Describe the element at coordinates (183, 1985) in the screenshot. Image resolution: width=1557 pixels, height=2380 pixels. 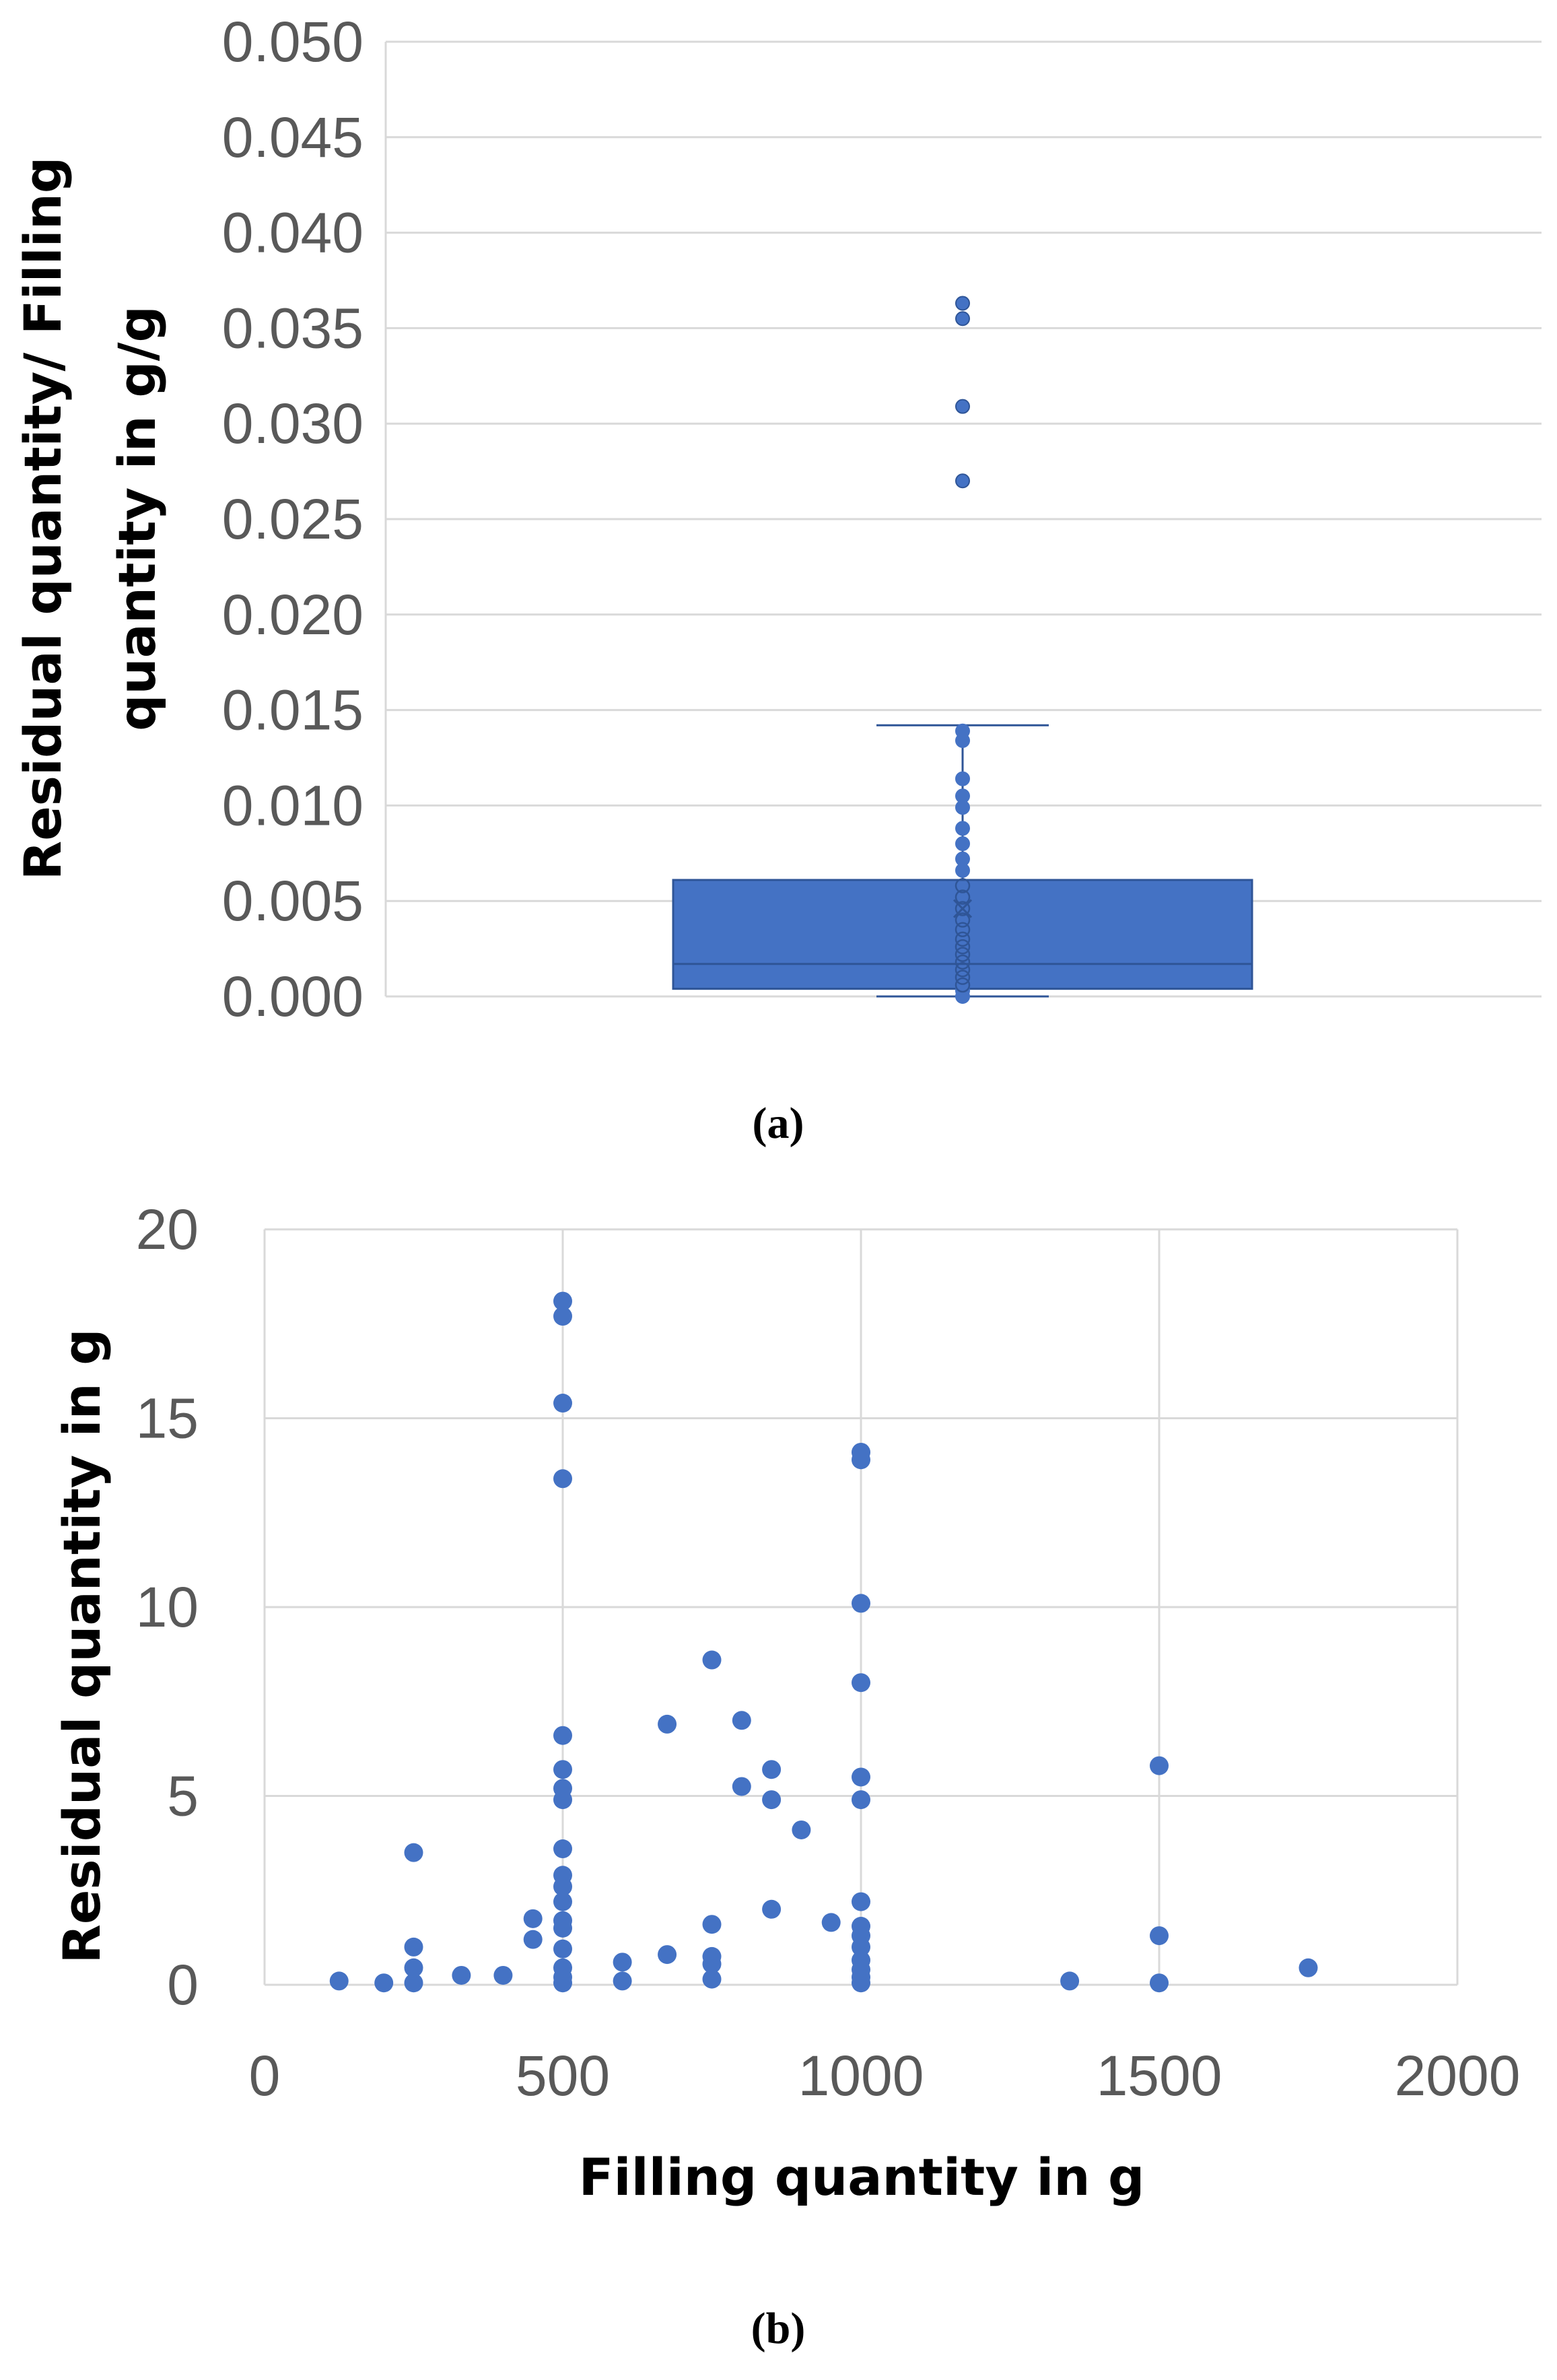
I see `chart-b-y-tick-label: 0` at that location.